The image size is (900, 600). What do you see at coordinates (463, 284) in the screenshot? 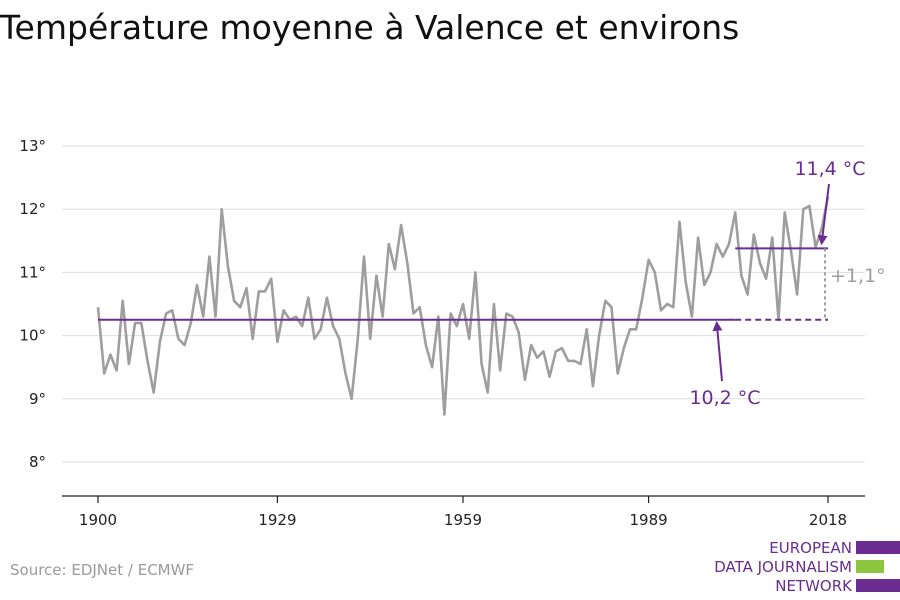
I see `reference-lines` at bounding box center [463, 284].